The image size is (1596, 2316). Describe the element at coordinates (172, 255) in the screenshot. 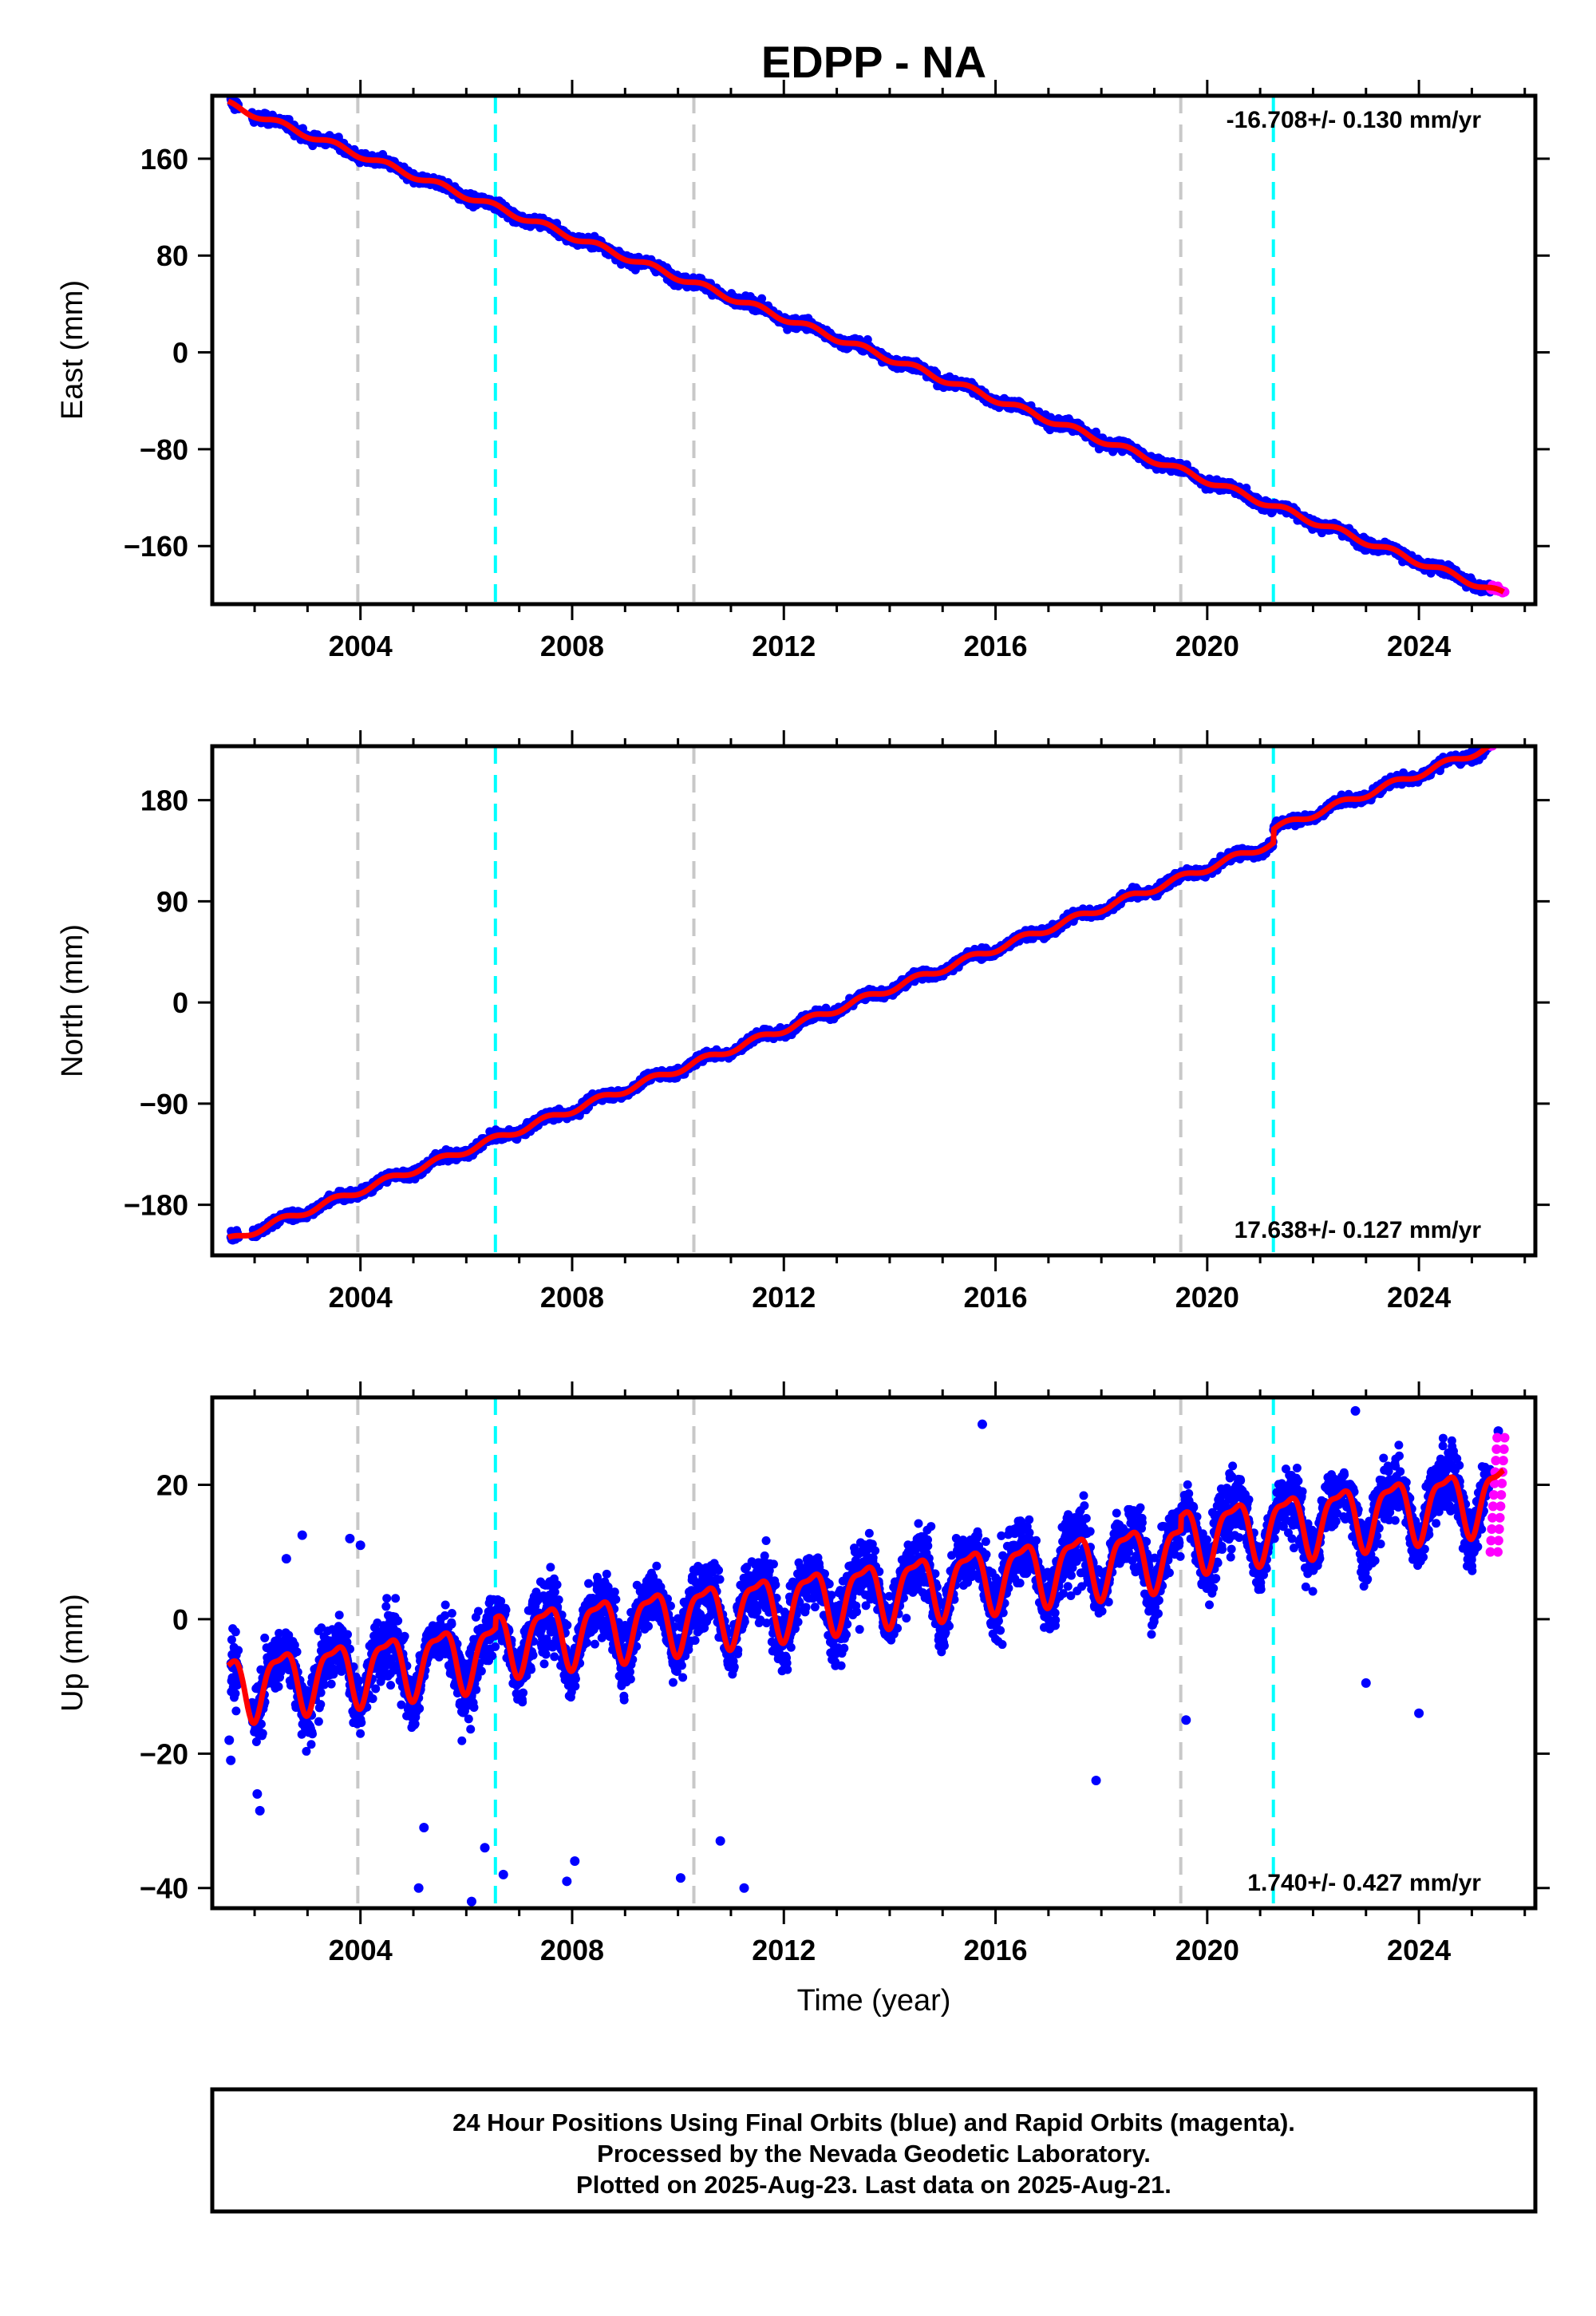

I see `y-tick-label: 80` at that location.